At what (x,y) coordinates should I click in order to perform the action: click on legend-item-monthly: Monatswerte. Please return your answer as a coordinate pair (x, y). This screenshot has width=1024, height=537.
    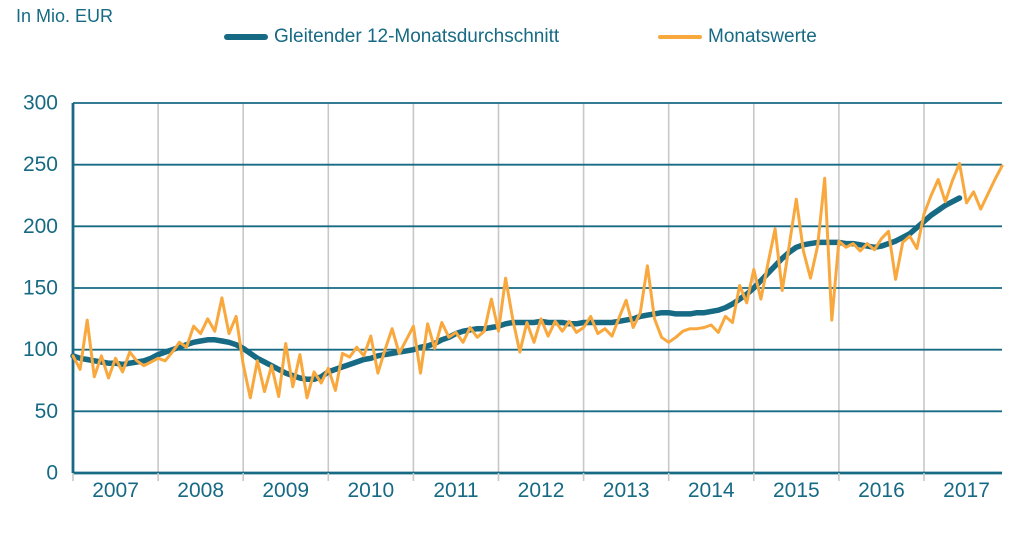
    Looking at the image, I should click on (737, 37).